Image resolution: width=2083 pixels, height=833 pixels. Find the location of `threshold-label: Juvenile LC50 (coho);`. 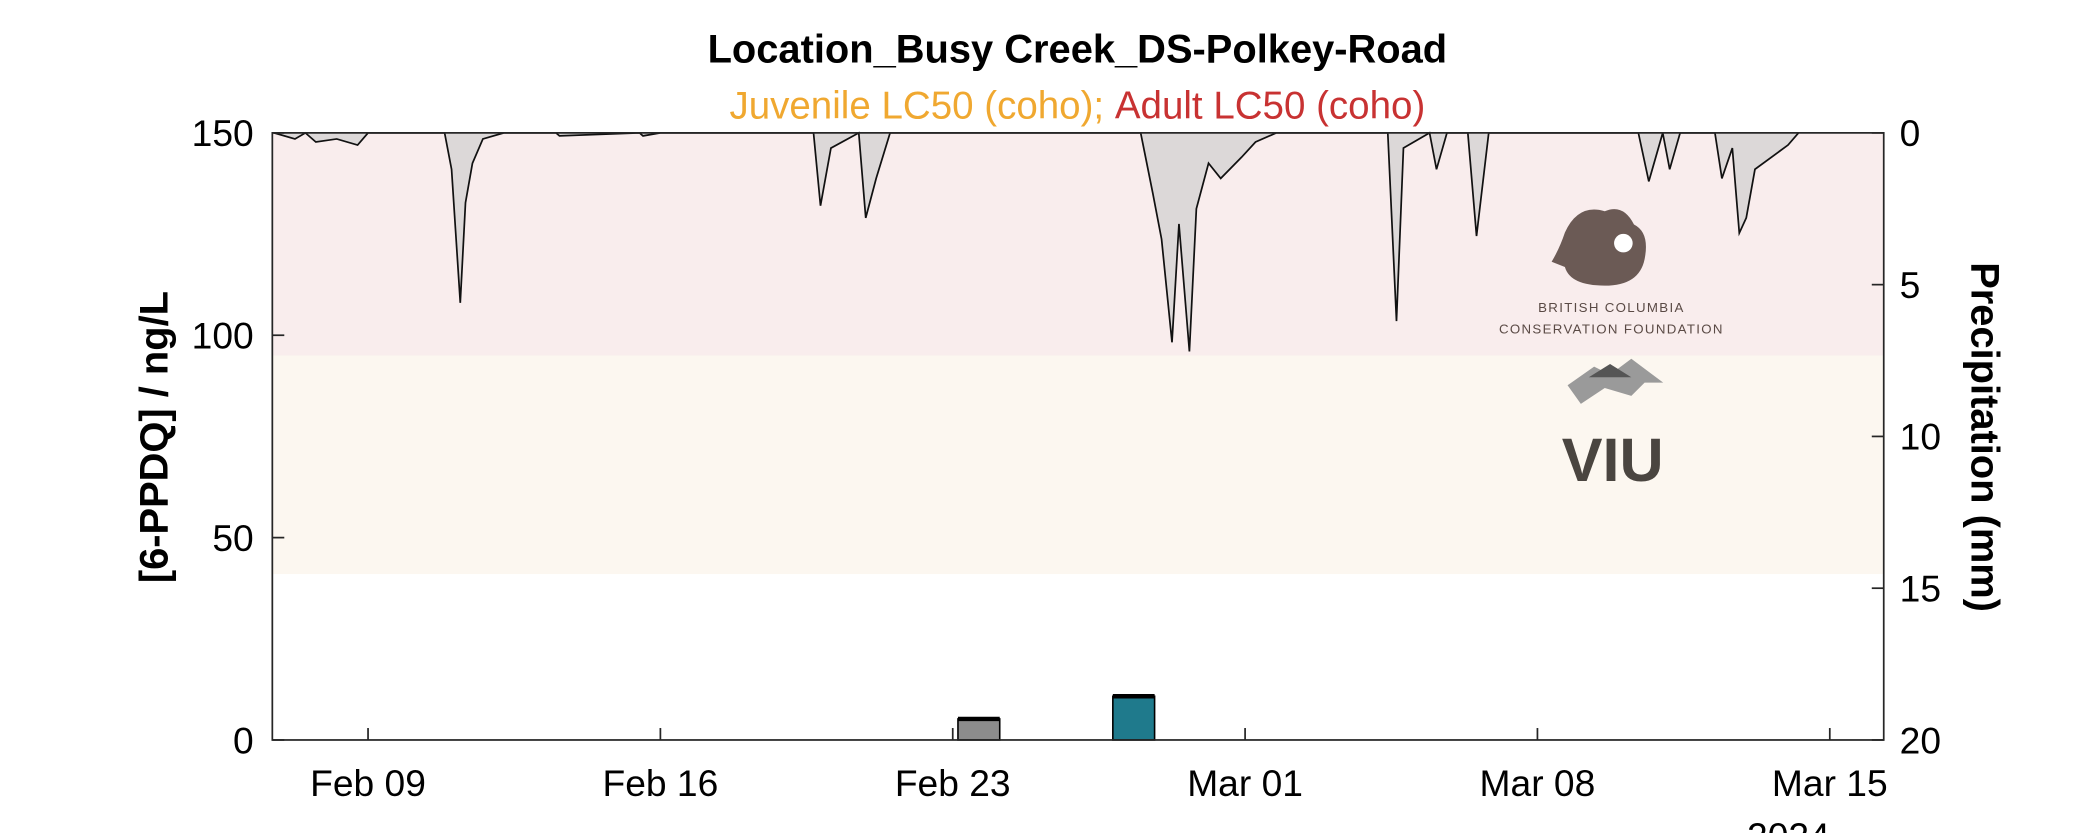

threshold-label: Juvenile LC50 (coho); is located at coordinates (916, 105).